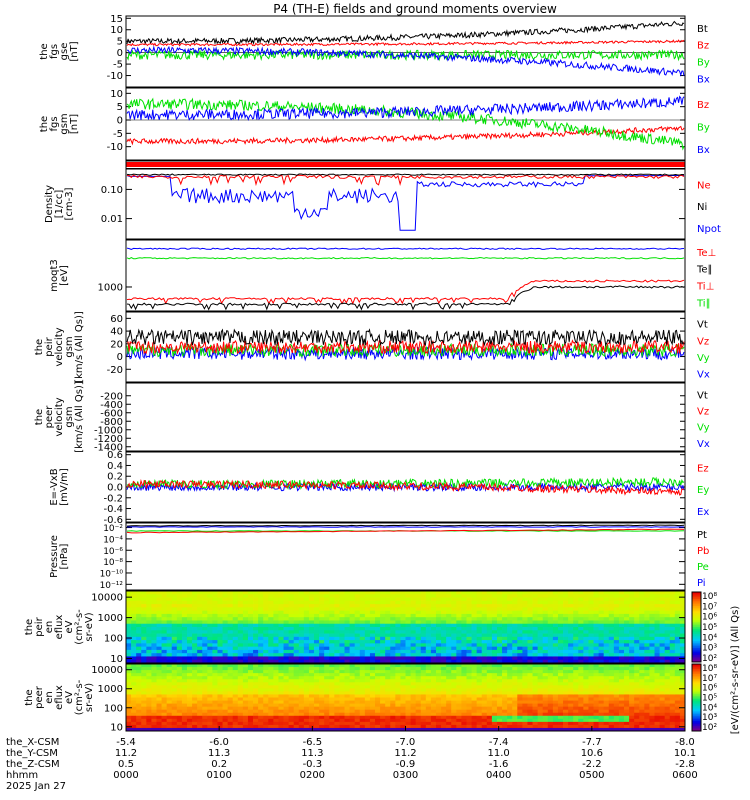 The image size is (750, 800). What do you see at coordinates (64, 556) in the screenshot?
I see `y-axis-label-line: [nPa]` at bounding box center [64, 556].